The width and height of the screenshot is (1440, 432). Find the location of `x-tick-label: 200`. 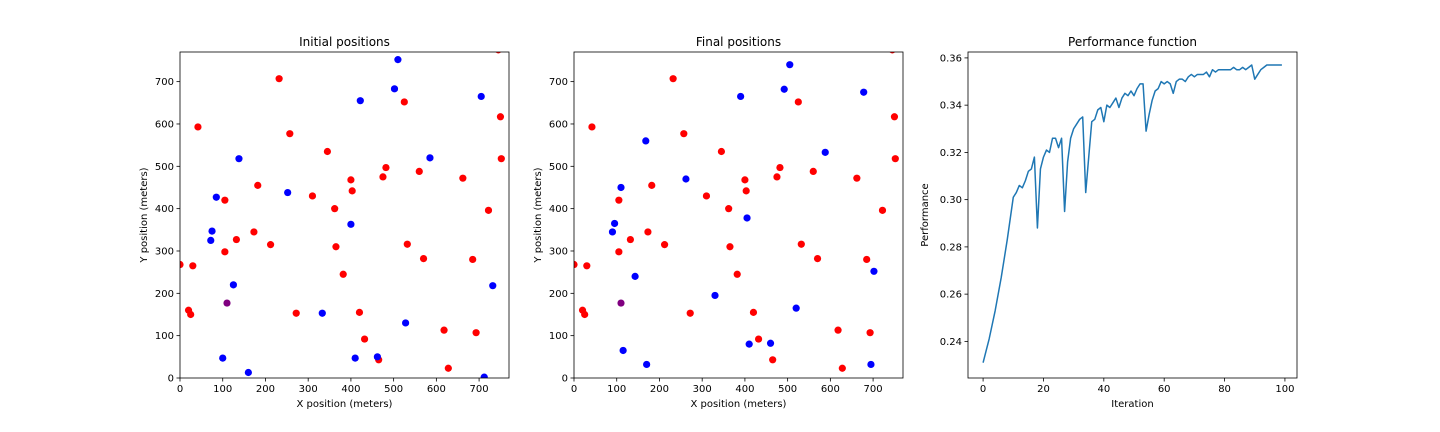

x-tick-label: 200 is located at coordinates (265, 389).